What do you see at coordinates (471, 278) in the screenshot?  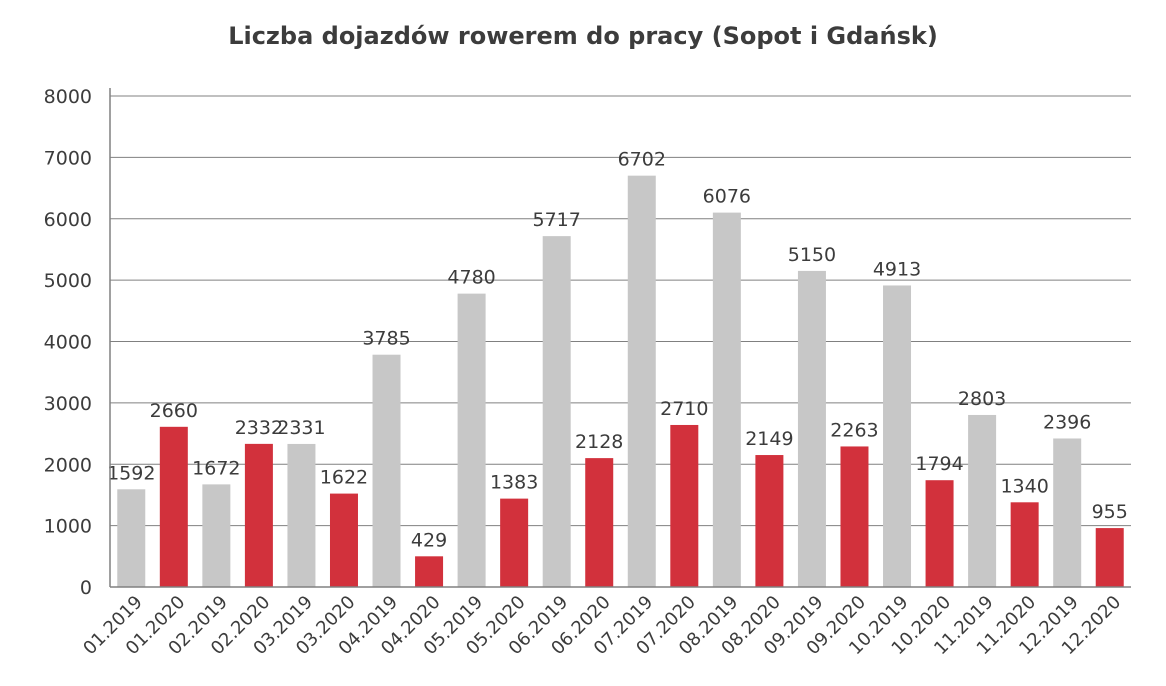 I see `data-label: 4780` at bounding box center [471, 278].